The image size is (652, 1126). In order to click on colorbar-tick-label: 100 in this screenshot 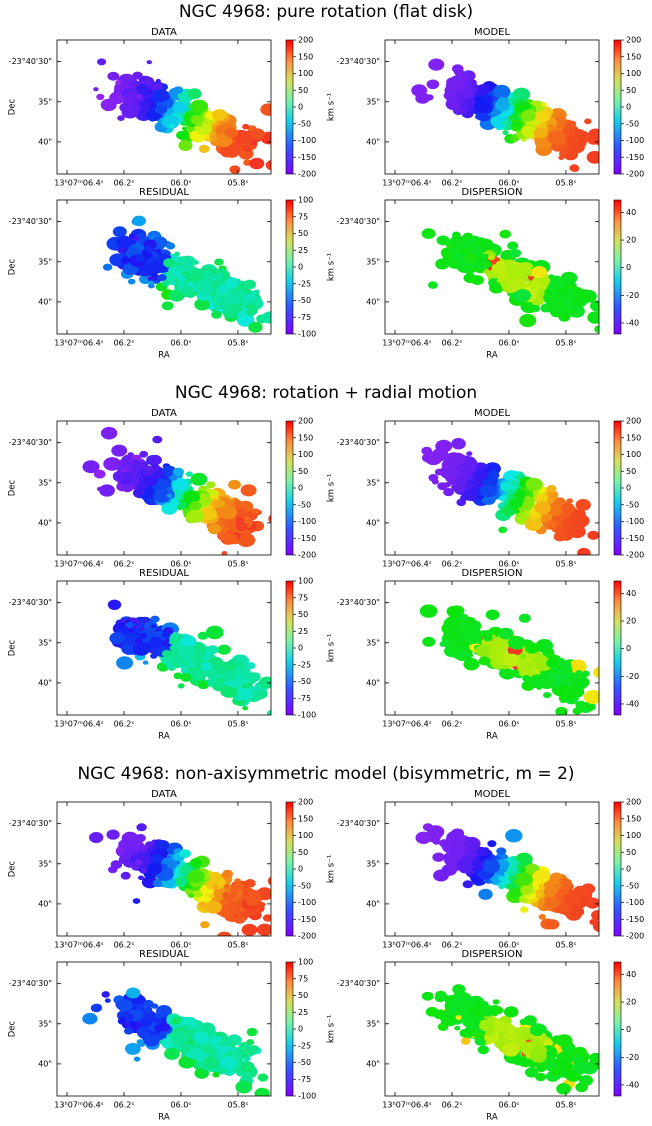, I will do `click(305, 962)`.